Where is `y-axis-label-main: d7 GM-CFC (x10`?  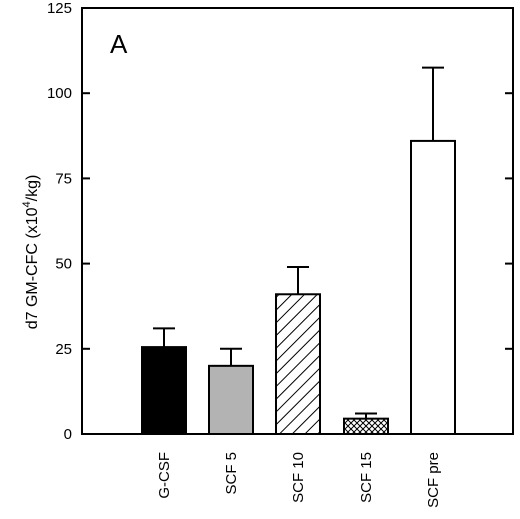 y-axis-label-main: d7 GM-CFC (x10 is located at coordinates (32, 268).